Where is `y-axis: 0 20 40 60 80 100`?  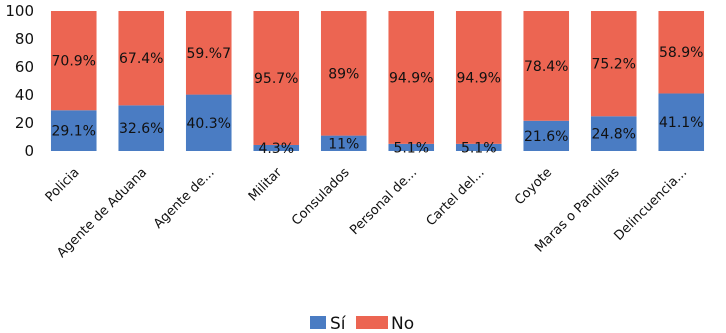
y-axis: 0 20 40 60 80 100 is located at coordinates (19, 81).